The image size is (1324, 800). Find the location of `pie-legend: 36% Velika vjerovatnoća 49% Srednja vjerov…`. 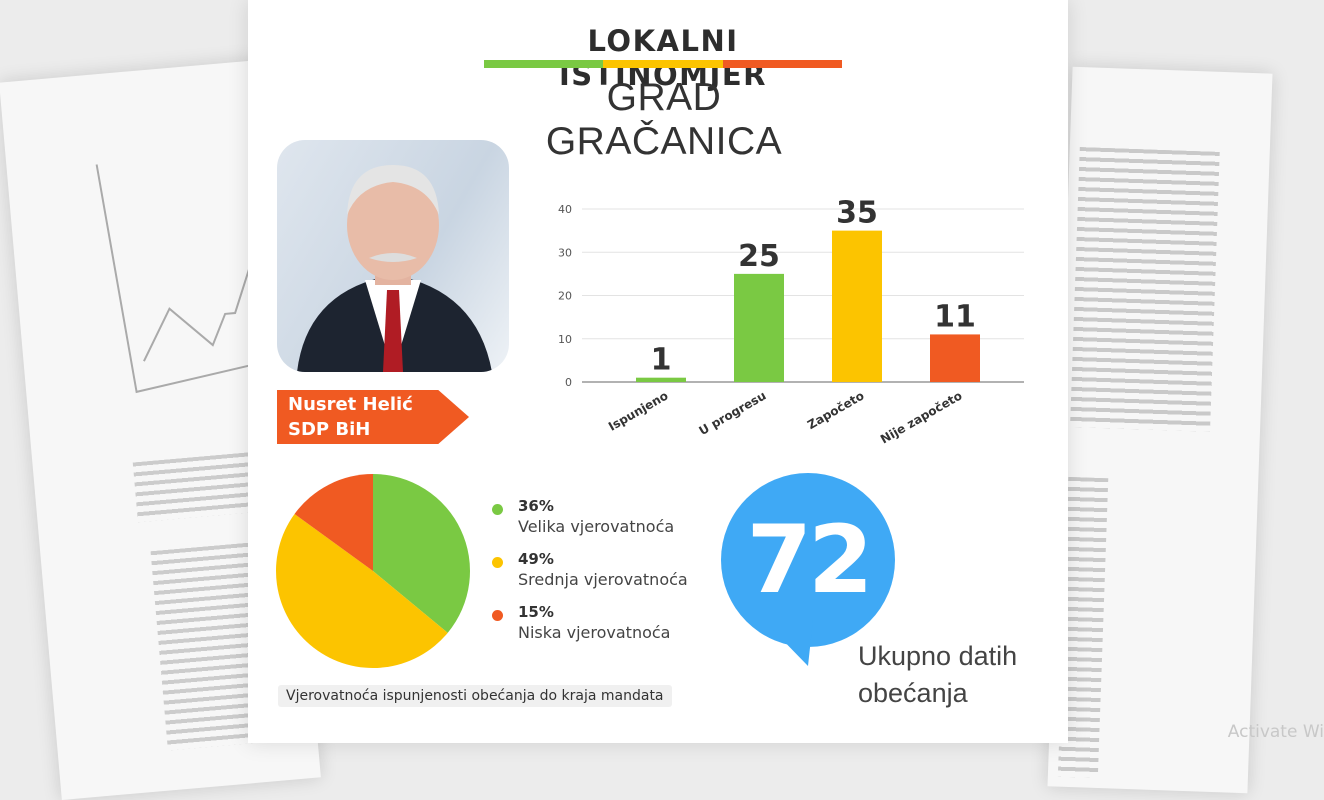

pie-legend: 36% Velika vjerovatnoća 49% Srednja vjerov… is located at coordinates (590, 576).